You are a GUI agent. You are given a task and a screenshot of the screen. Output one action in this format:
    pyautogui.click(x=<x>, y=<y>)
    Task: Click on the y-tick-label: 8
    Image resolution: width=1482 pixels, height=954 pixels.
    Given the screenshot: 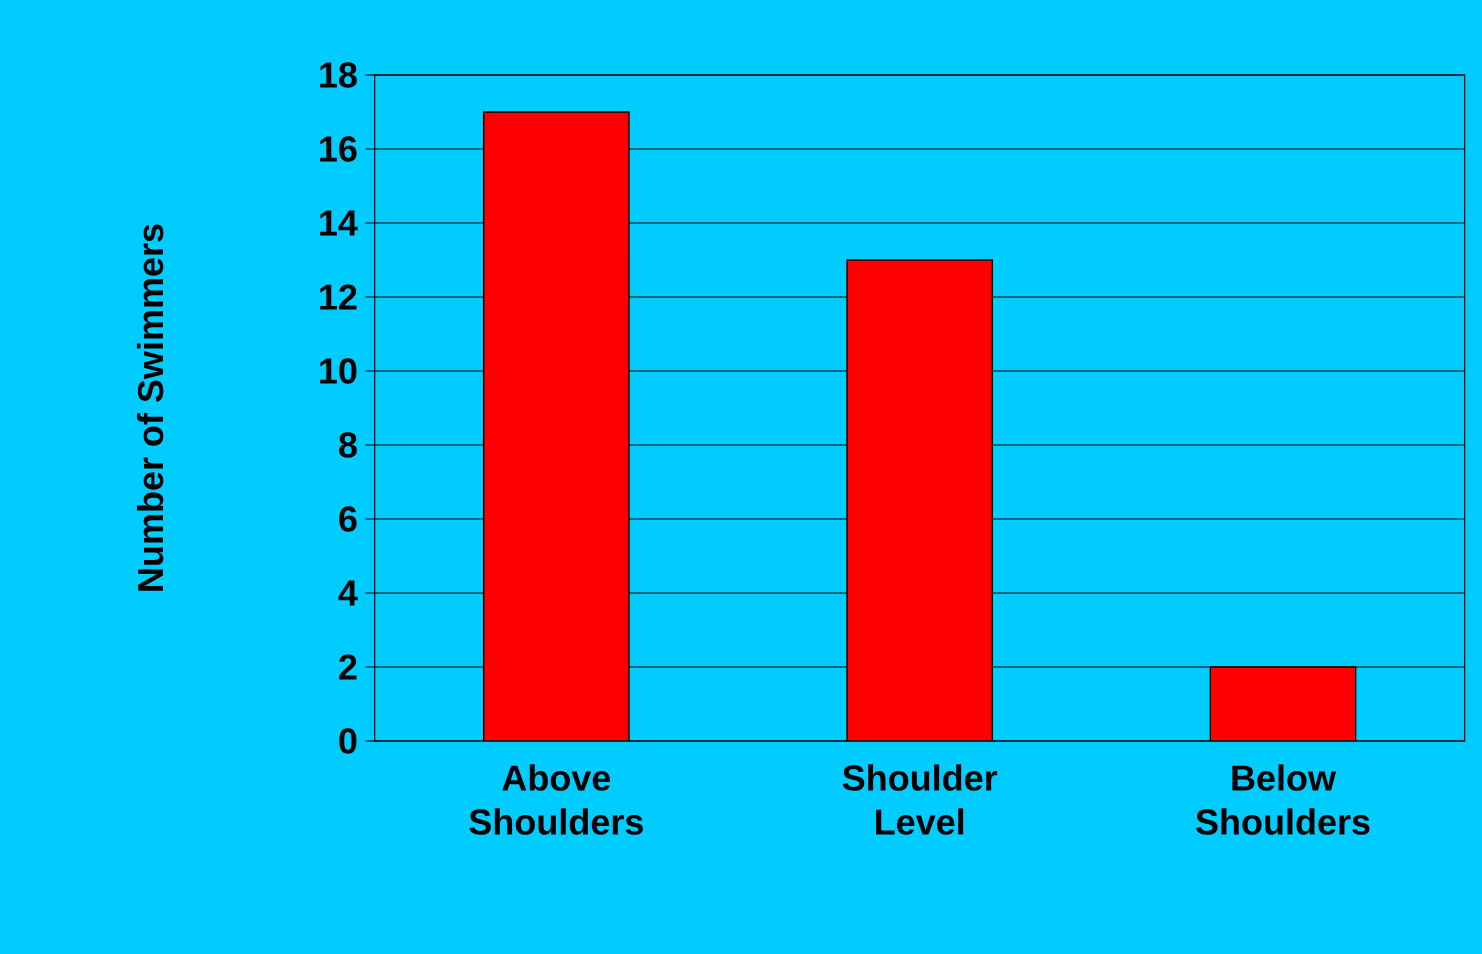 What is the action you would take?
    pyautogui.click(x=348, y=445)
    